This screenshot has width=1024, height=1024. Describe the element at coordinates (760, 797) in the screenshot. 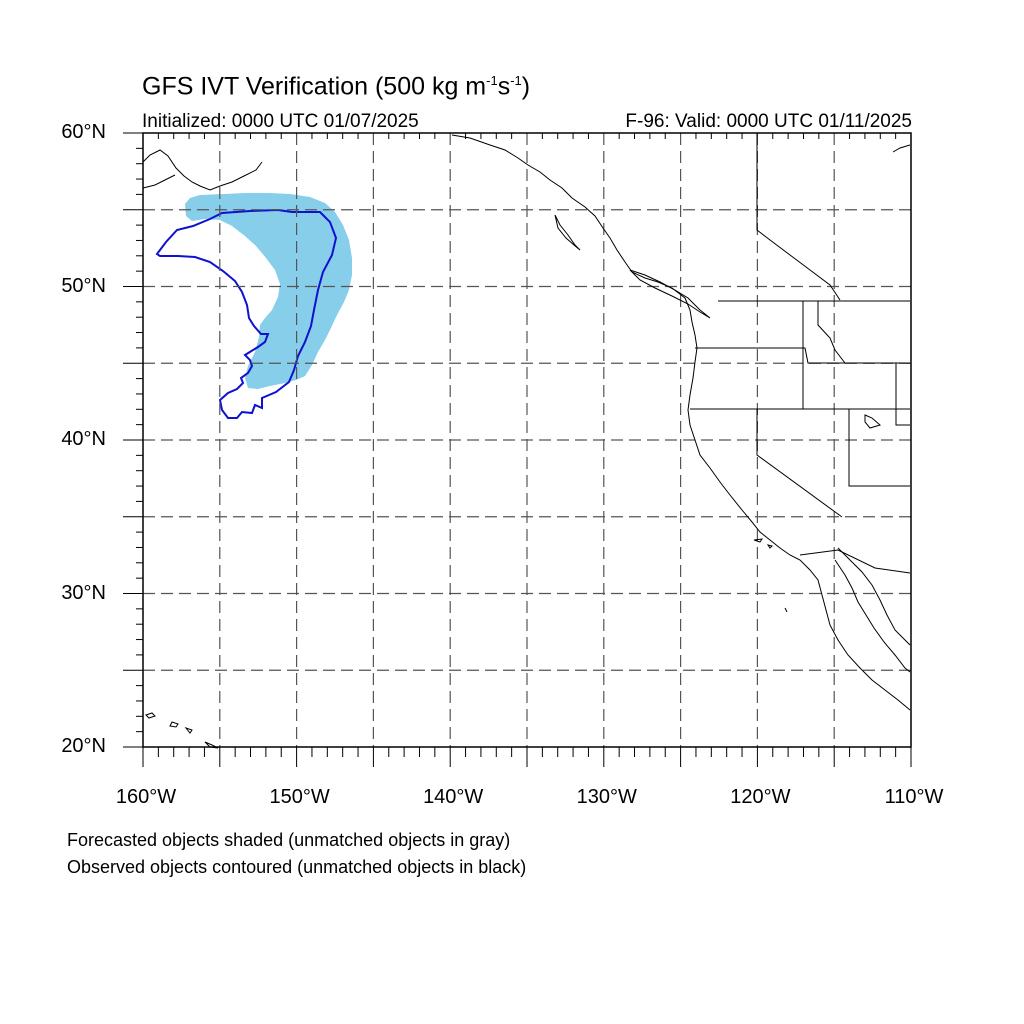

I see `longitude-label: 120°W` at that location.